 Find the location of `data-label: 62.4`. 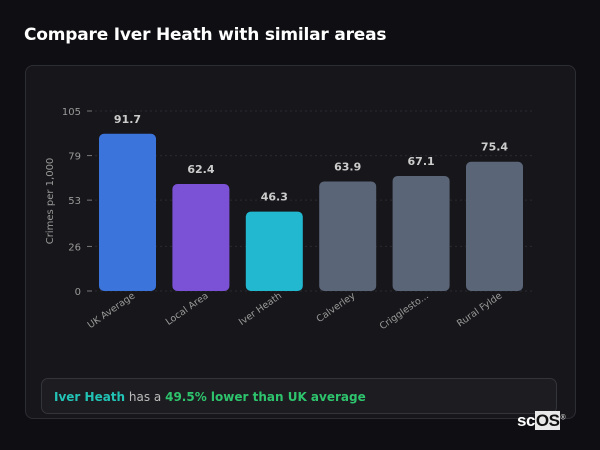

data-label: 62.4 is located at coordinates (200, 169).